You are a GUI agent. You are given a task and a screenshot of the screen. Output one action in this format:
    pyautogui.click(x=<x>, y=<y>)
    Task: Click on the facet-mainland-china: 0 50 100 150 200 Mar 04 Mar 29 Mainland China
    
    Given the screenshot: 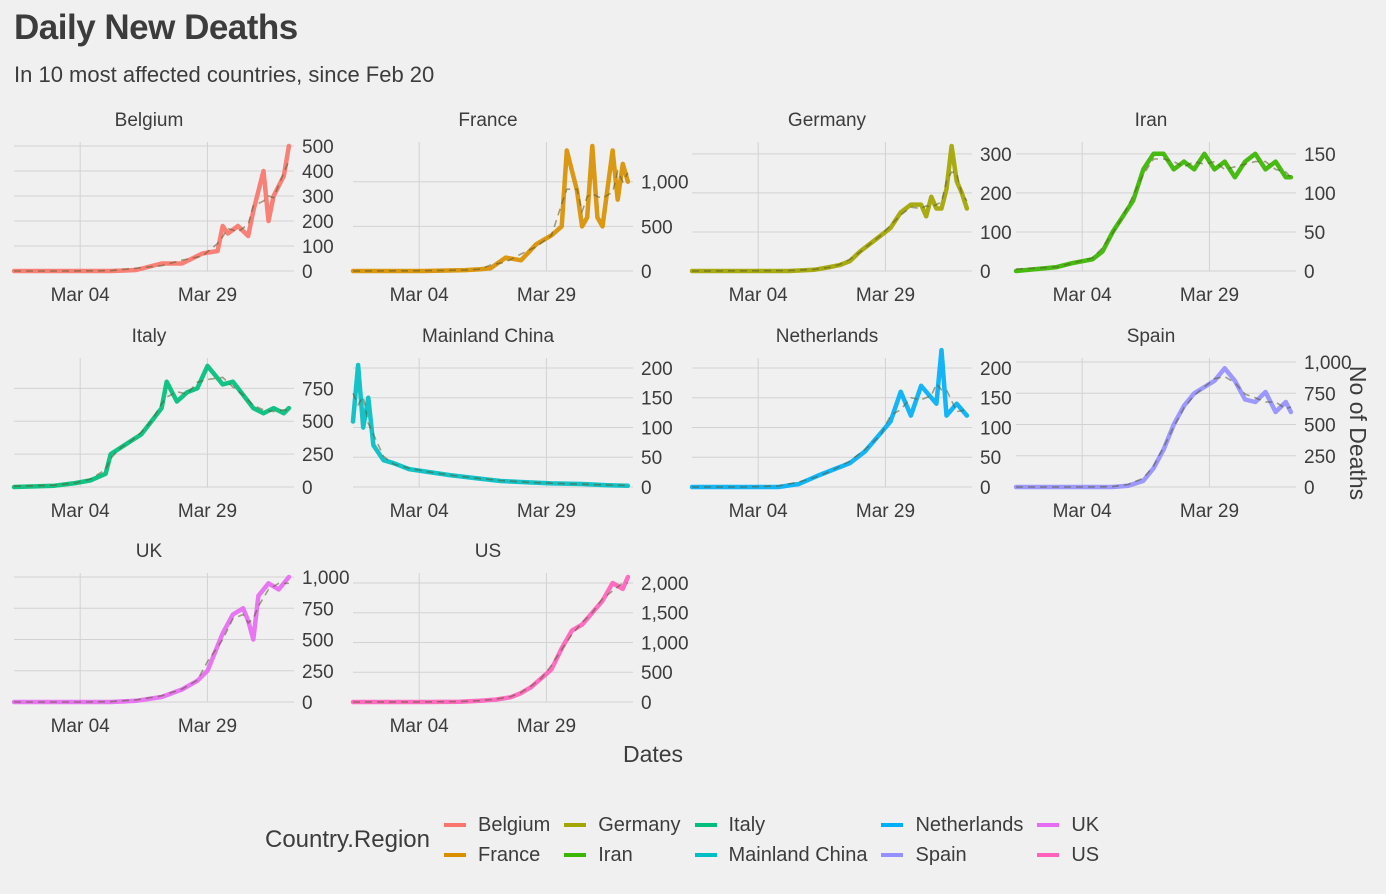 What is the action you would take?
    pyautogui.click(x=511, y=424)
    